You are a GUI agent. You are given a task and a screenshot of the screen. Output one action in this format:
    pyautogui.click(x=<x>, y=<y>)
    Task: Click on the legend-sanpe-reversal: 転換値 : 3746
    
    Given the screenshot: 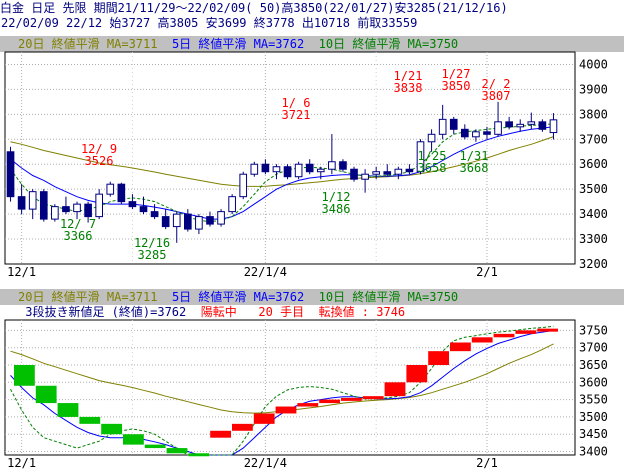 What is the action you would take?
    pyautogui.click(x=362, y=312)
    